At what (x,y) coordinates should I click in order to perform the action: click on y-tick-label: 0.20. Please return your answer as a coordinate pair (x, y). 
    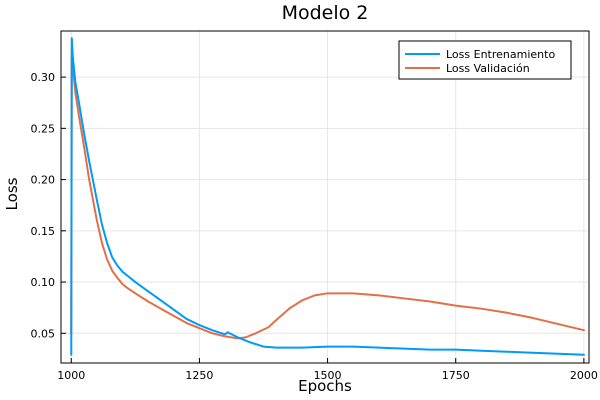
    Looking at the image, I should click on (43, 180).